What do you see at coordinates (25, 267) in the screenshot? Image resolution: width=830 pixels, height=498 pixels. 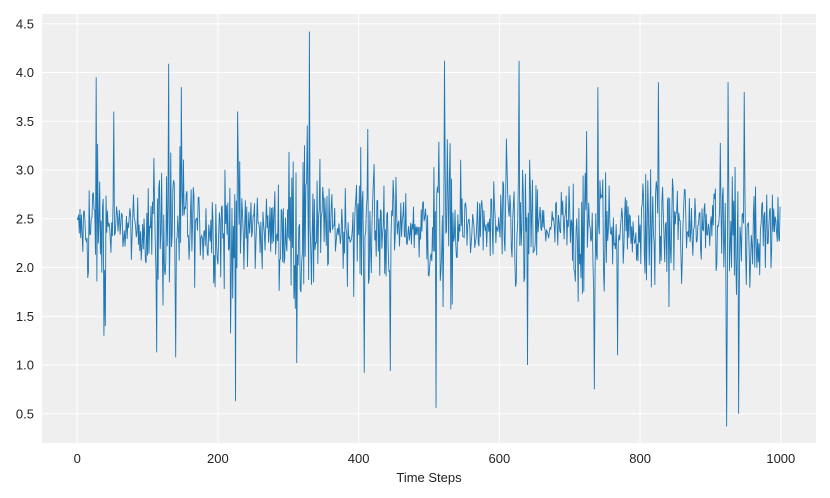 I see `y-tick-label: 2.0` at bounding box center [25, 267].